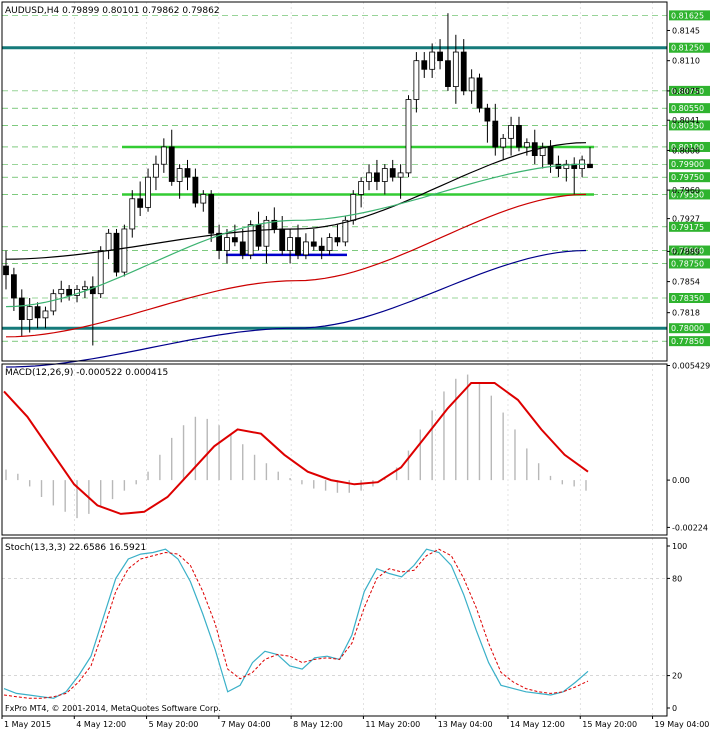 The image size is (711, 737). I want to click on macd-tick-label: 0.005429, so click(691, 365).